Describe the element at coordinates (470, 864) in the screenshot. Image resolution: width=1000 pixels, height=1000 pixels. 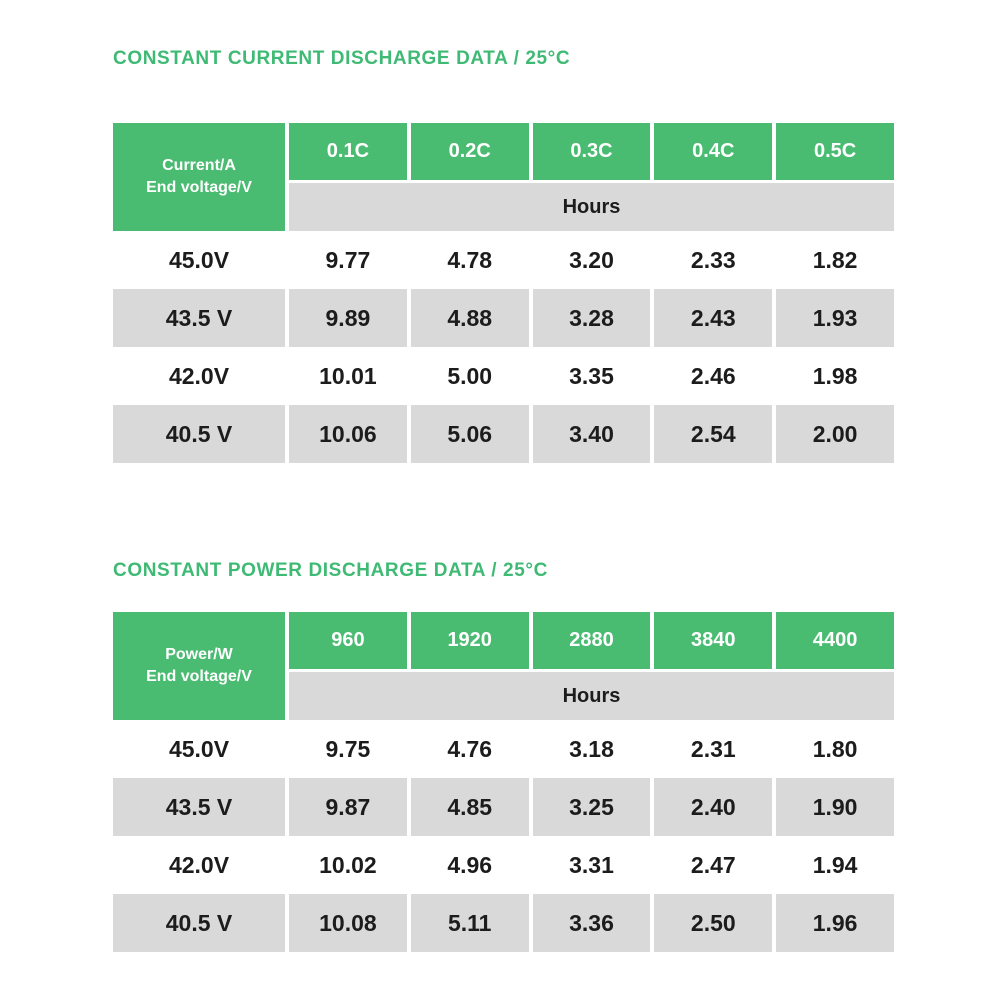
I see `table-cell: 4.96` at that location.